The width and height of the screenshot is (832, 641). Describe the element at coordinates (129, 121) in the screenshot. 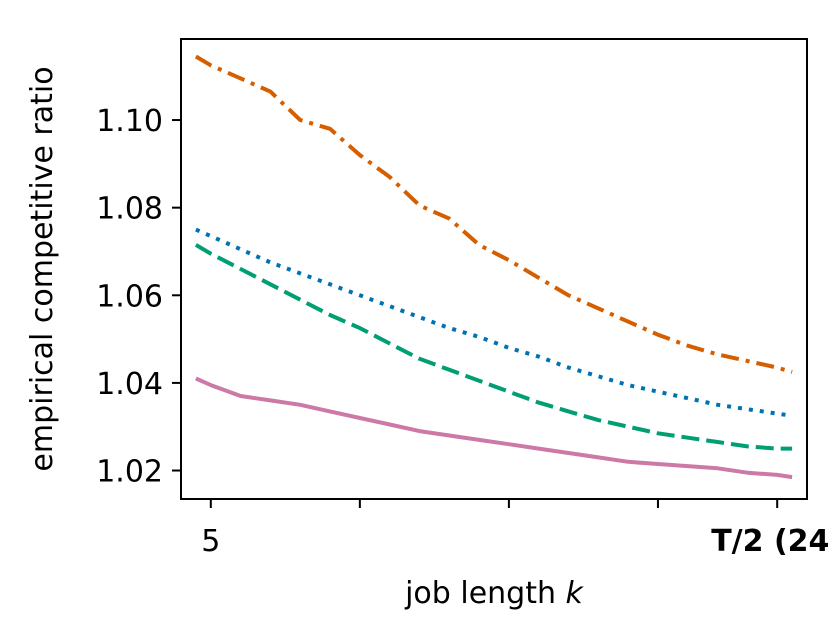

I see `y-tick-label-4: 1.10` at that location.